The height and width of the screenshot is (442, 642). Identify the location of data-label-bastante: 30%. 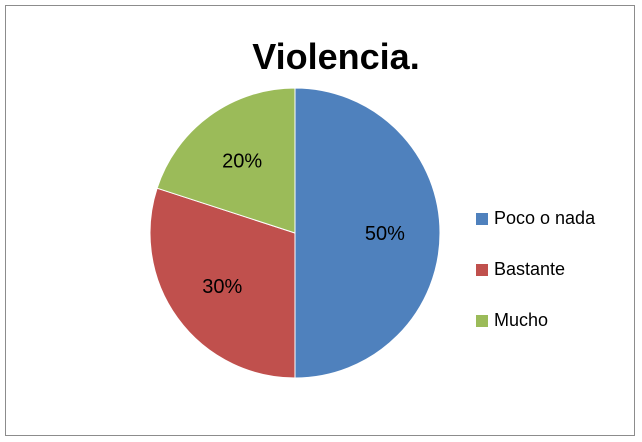
(222, 287).